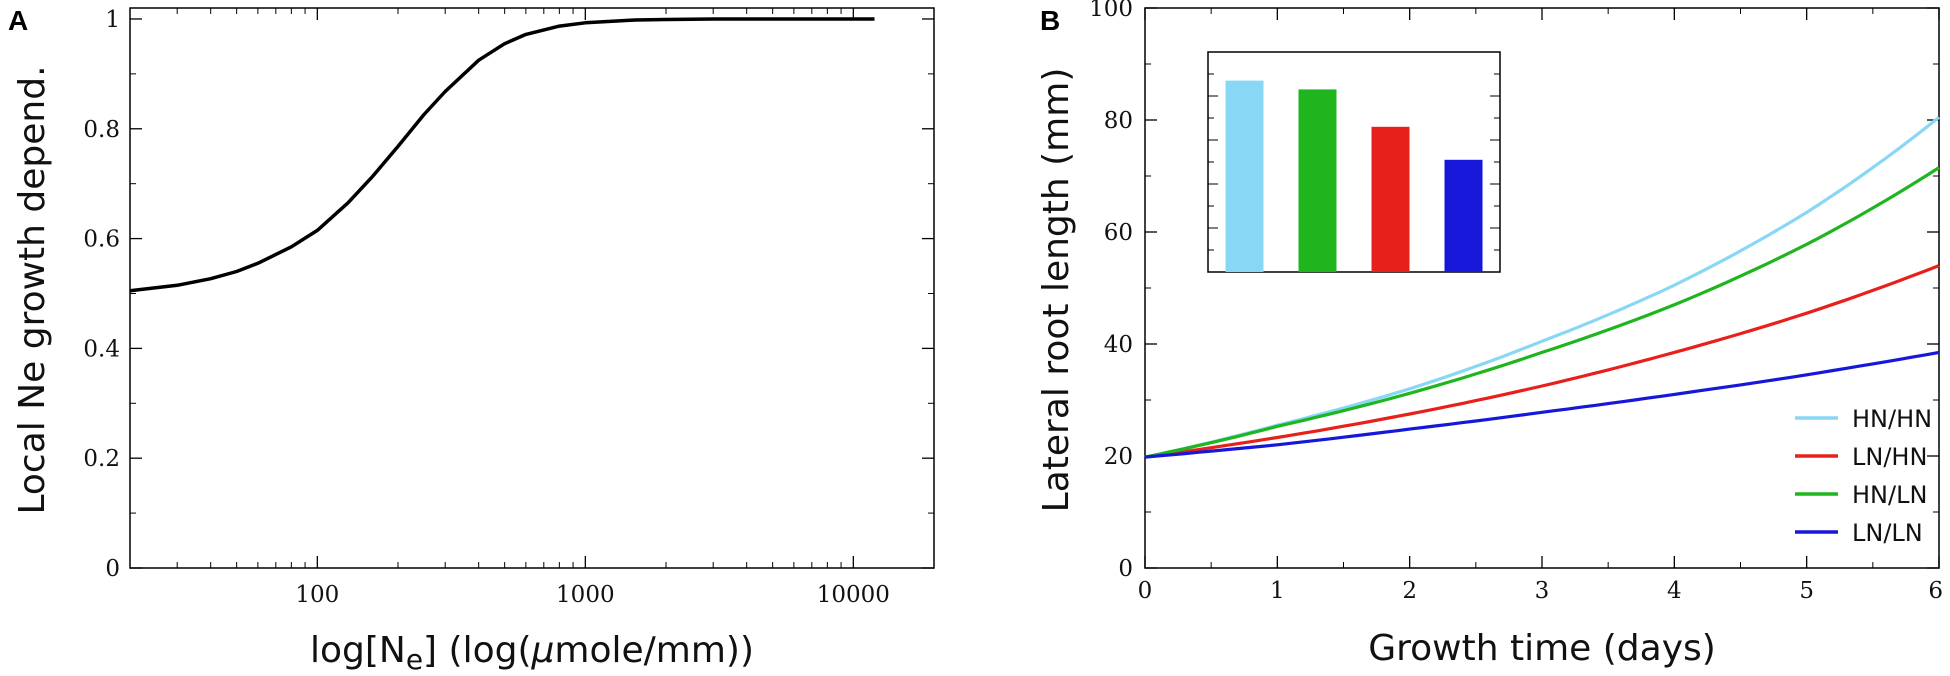 This screenshot has width=1950, height=676. What do you see at coordinates (1542, 648) in the screenshot?
I see `panel-b-xlabel: Growth time (days)` at bounding box center [1542, 648].